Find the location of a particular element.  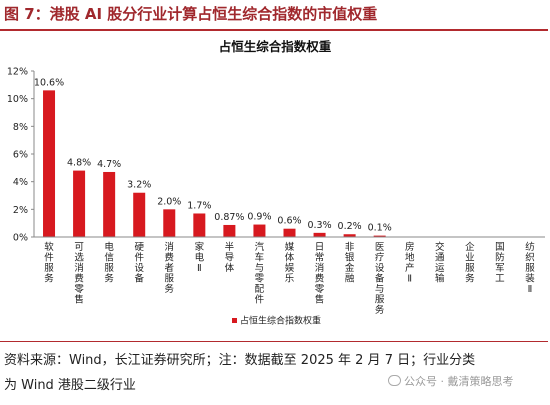

bar-value-label: 0.2% is located at coordinates (350, 226).